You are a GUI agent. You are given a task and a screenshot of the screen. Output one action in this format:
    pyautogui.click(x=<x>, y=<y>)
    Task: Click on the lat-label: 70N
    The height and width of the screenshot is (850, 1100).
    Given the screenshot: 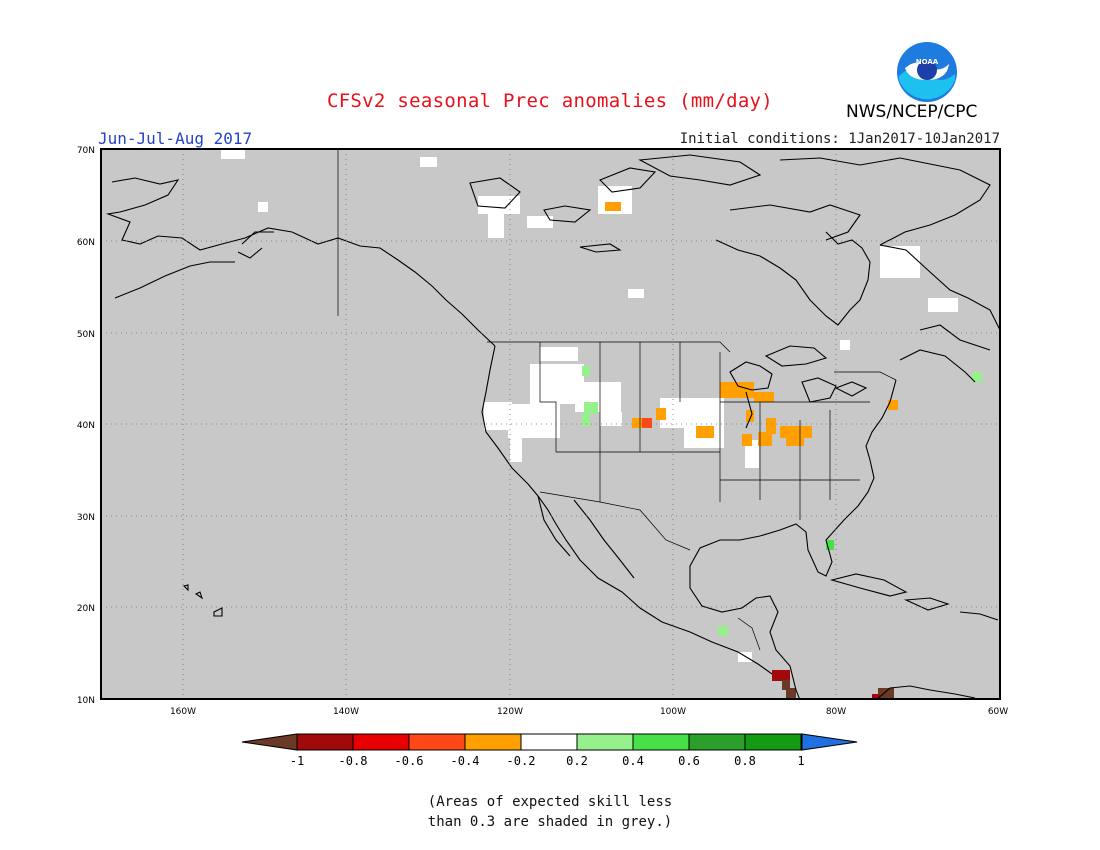 What is the action you would take?
    pyautogui.click(x=86, y=151)
    